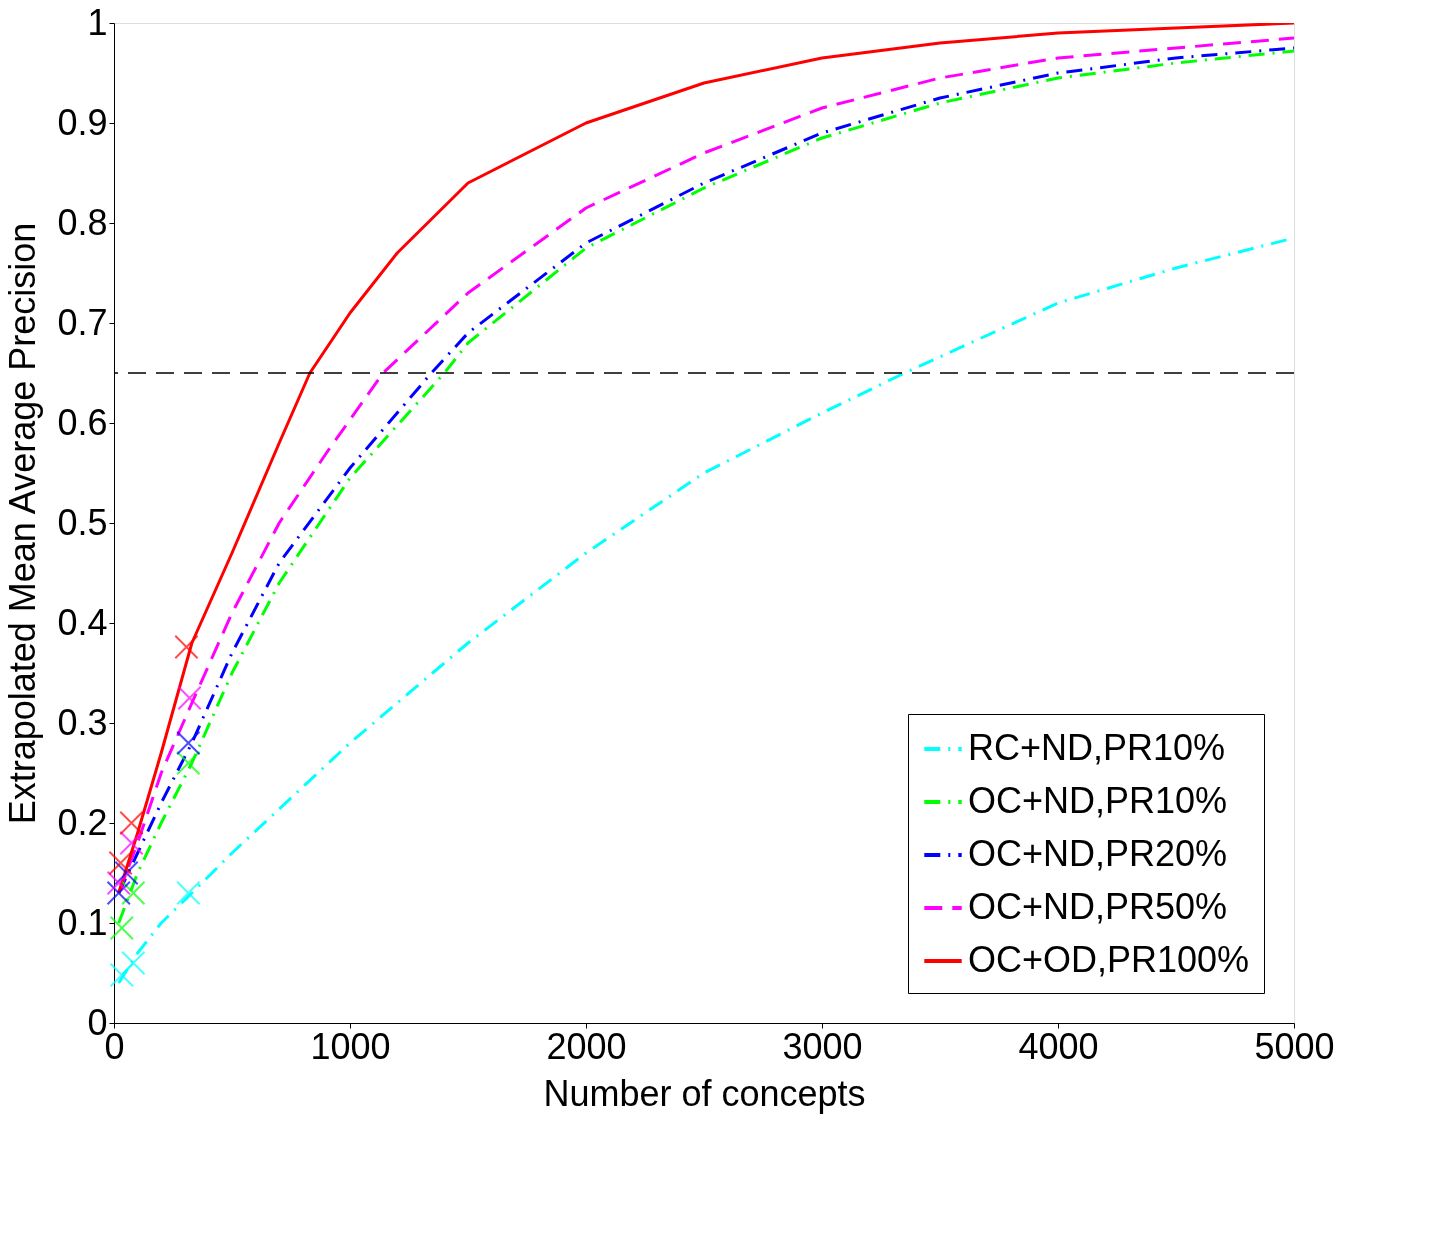  Describe the element at coordinates (1098, 800) in the screenshot. I see `legend-label: OC+ND,PR10%` at that location.